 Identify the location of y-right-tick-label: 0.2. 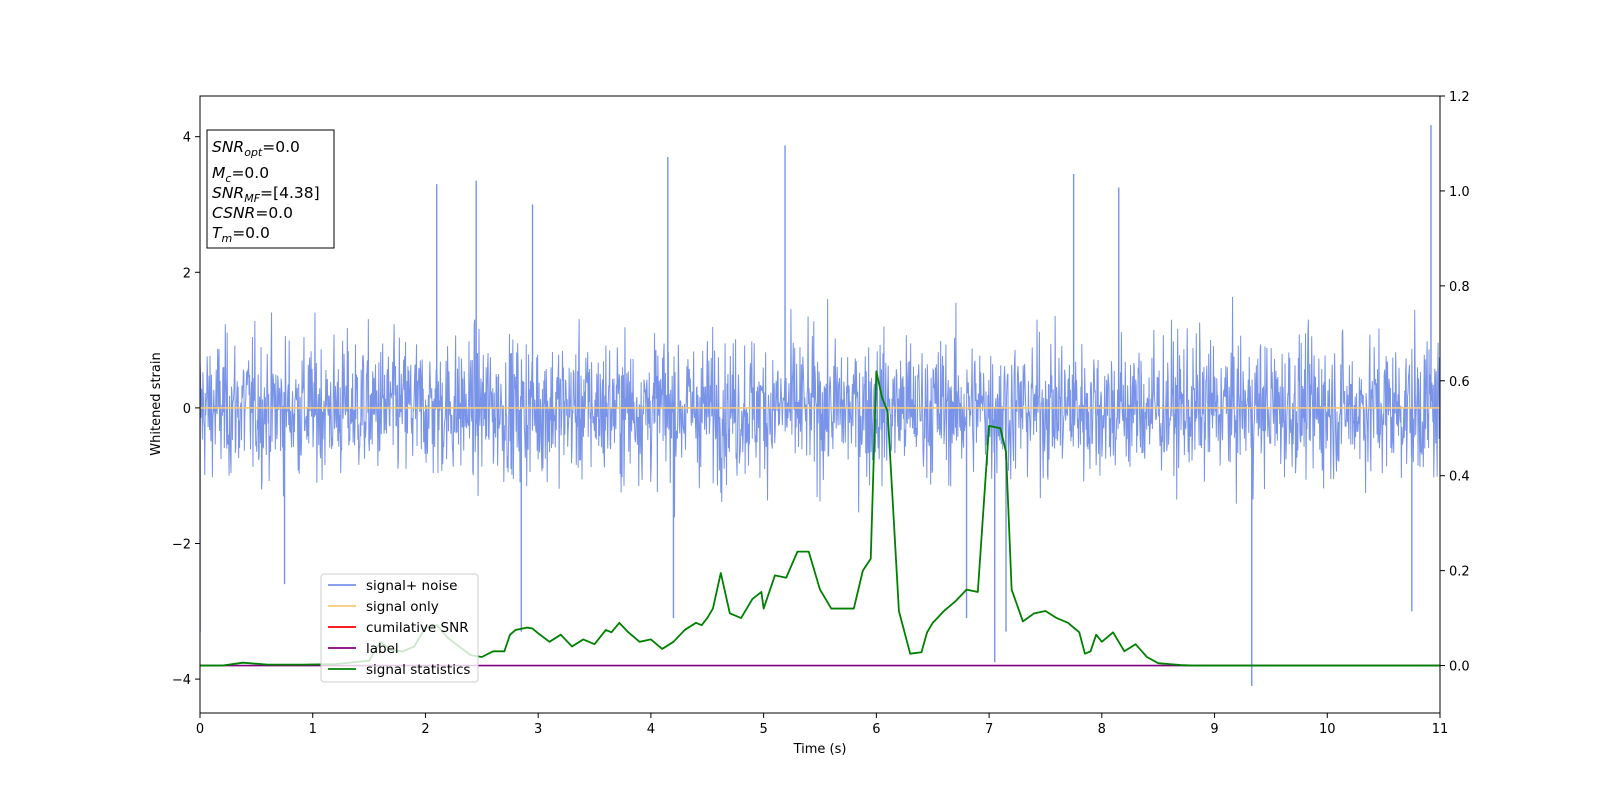
(1459, 572).